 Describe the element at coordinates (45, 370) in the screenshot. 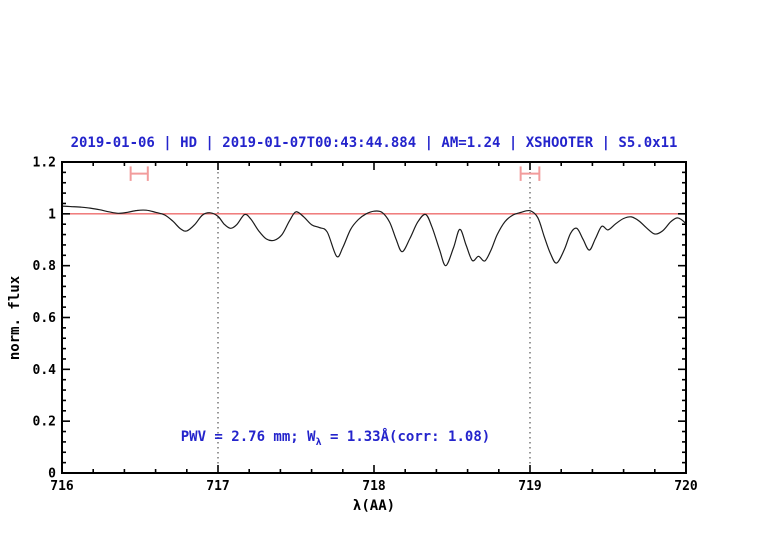

I see `y-tick-label: 0.4` at that location.